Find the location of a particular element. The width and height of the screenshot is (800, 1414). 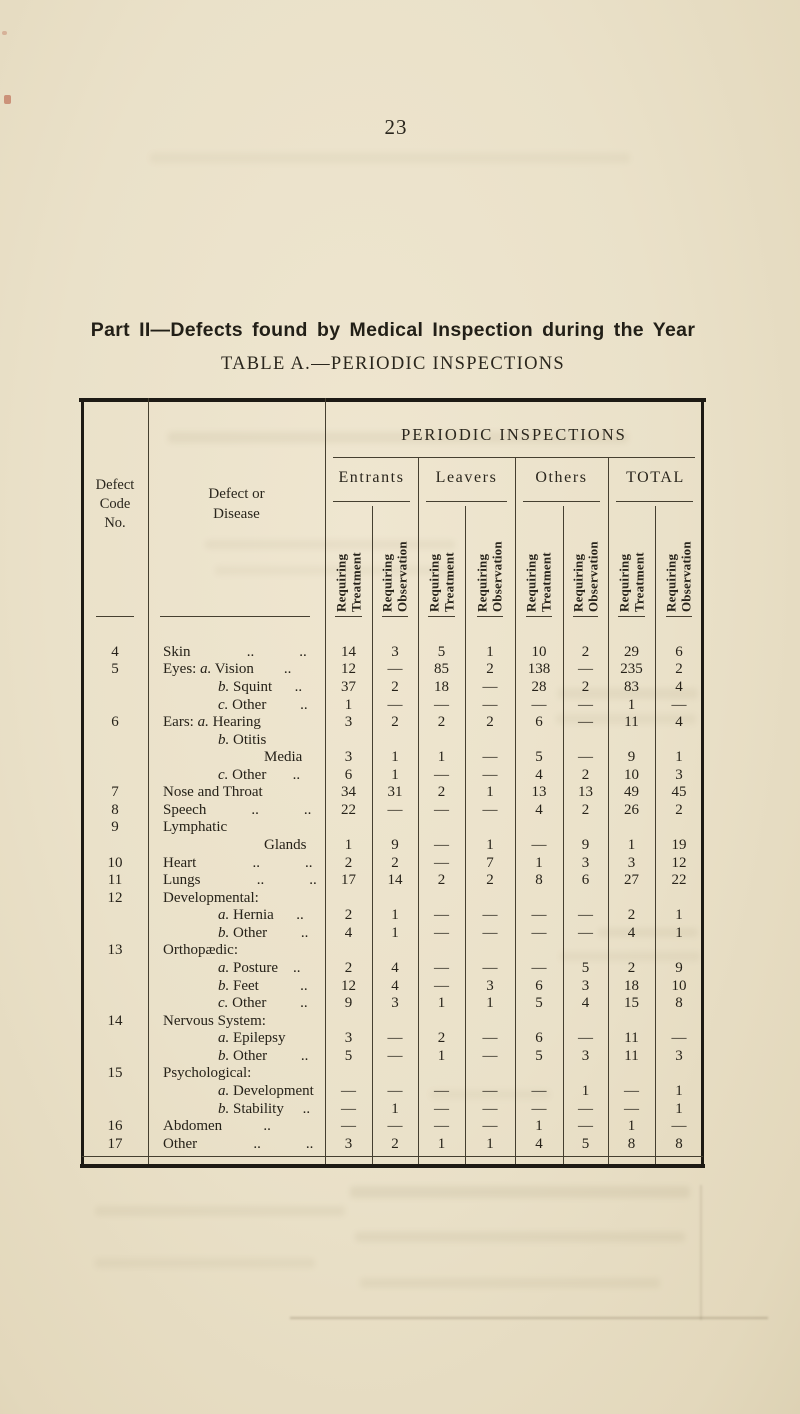

table-row: b. Other .. 4 1 — — — — 4 1 is located at coordinates (392, 934).